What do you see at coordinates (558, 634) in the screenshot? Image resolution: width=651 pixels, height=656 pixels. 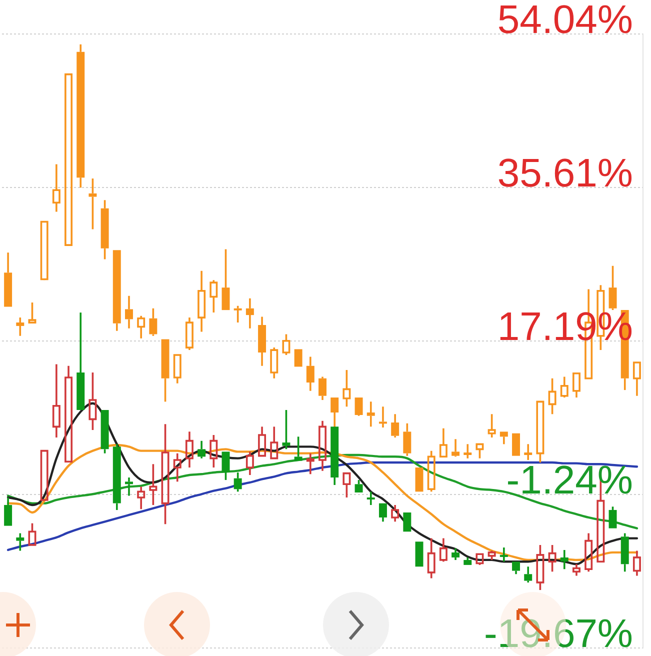 I see `y-tick-label: -19.67%` at bounding box center [558, 634].